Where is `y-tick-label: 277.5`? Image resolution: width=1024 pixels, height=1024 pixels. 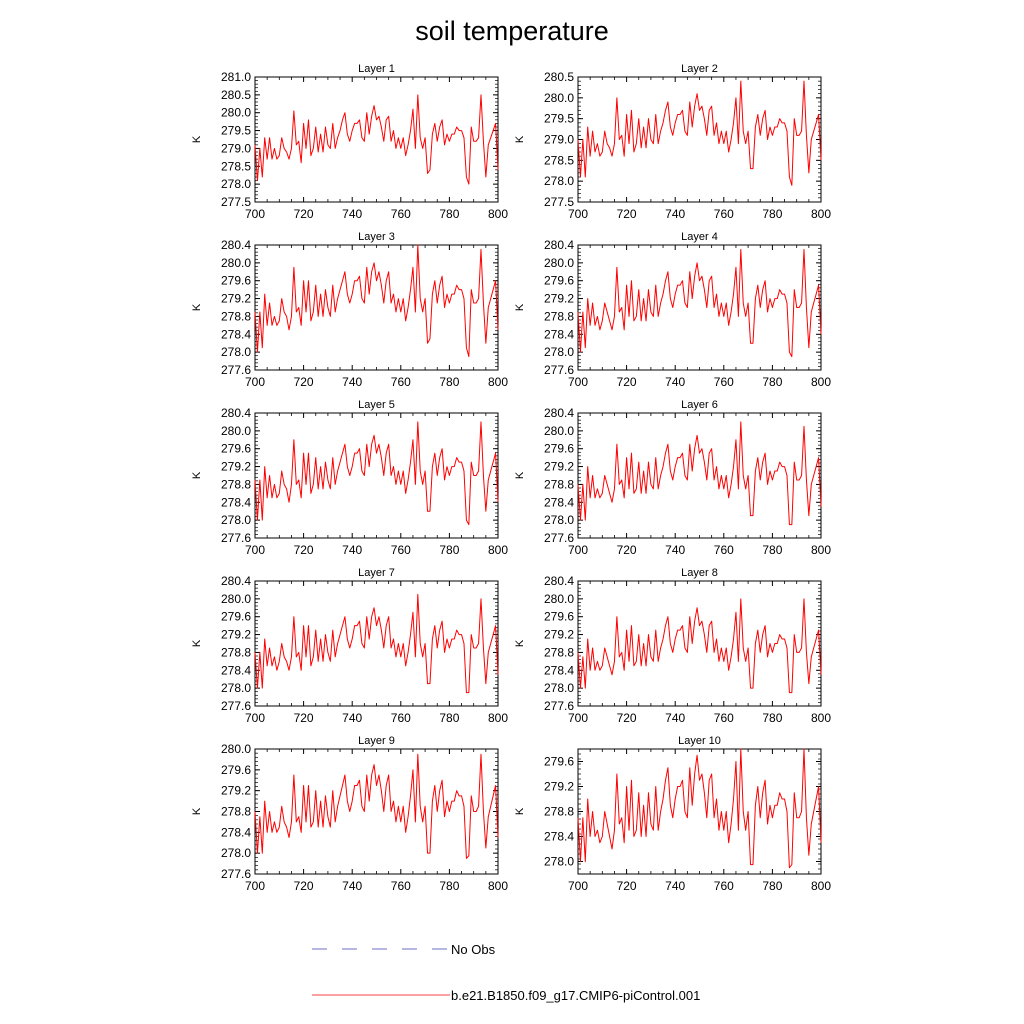
y-tick-label: 277.5 is located at coordinates (236, 202).